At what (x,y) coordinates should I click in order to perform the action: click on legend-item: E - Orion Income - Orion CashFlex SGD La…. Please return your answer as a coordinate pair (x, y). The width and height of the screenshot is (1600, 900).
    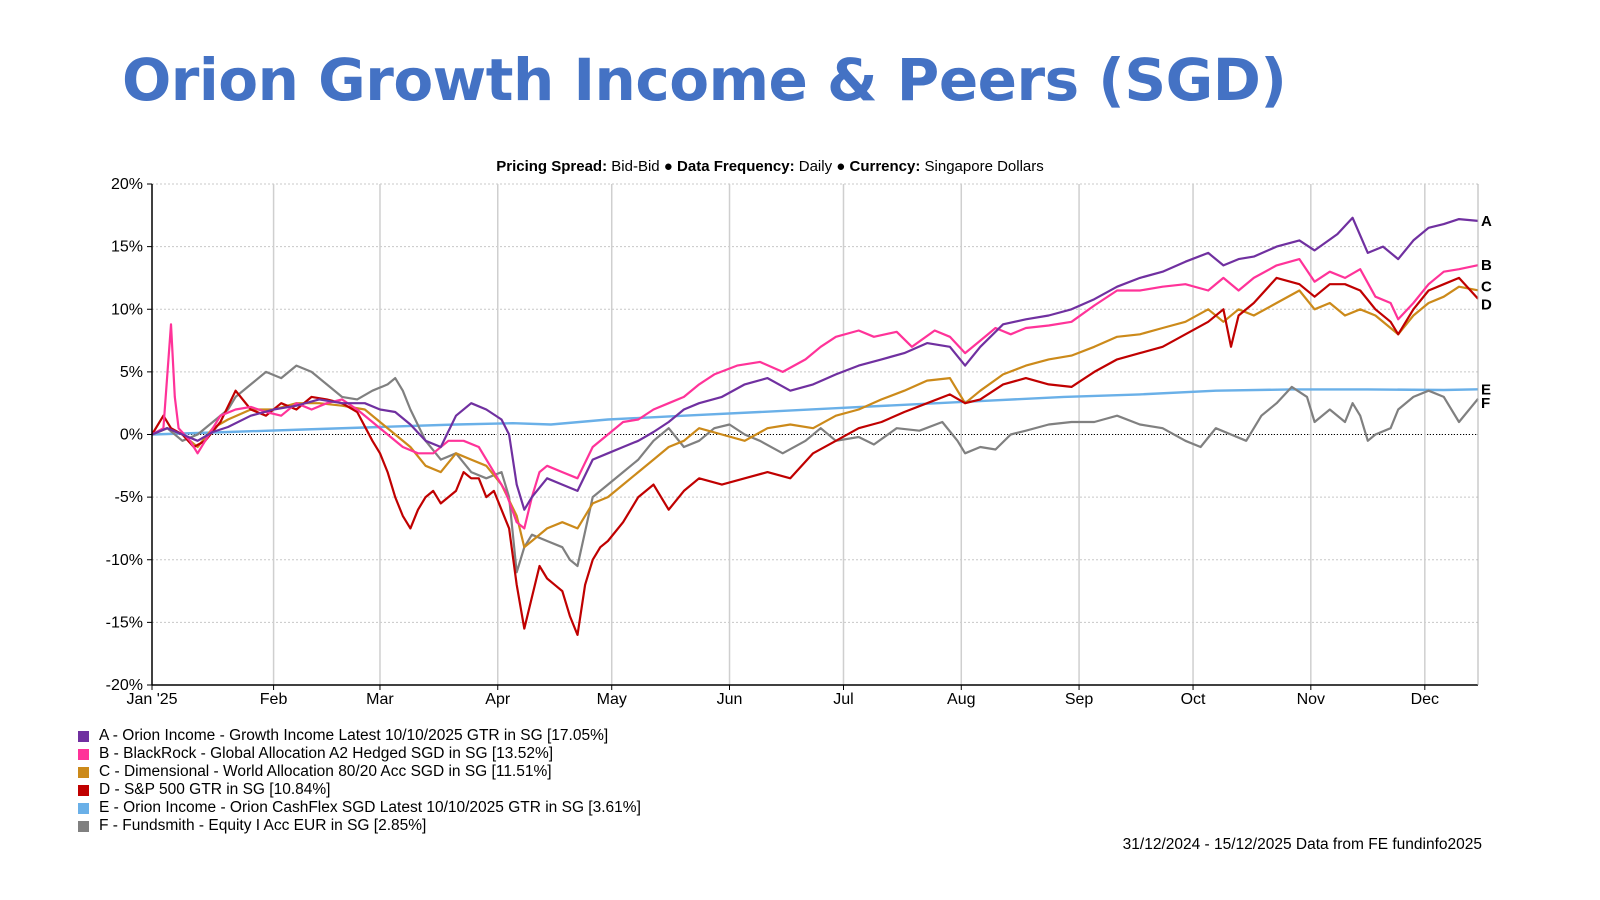
    Looking at the image, I should click on (359, 808).